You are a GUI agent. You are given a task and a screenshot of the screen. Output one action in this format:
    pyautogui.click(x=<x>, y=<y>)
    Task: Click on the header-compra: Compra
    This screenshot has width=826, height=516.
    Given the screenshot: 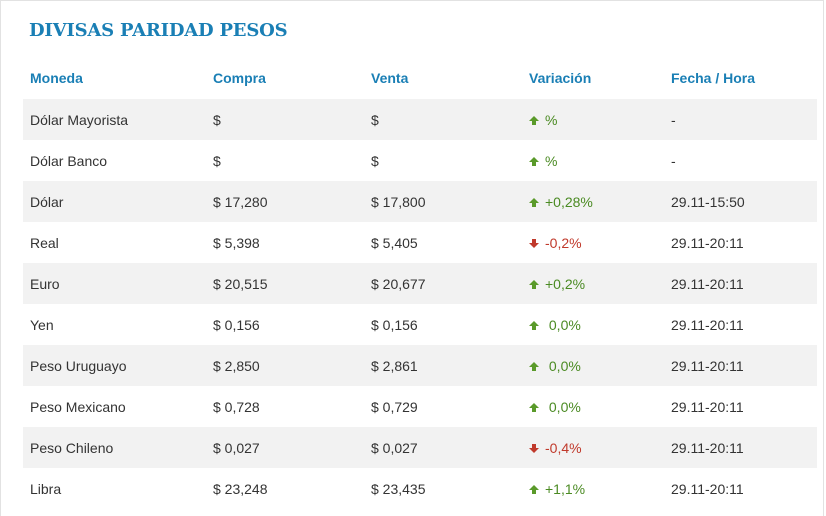 What is the action you would take?
    pyautogui.click(x=239, y=78)
    